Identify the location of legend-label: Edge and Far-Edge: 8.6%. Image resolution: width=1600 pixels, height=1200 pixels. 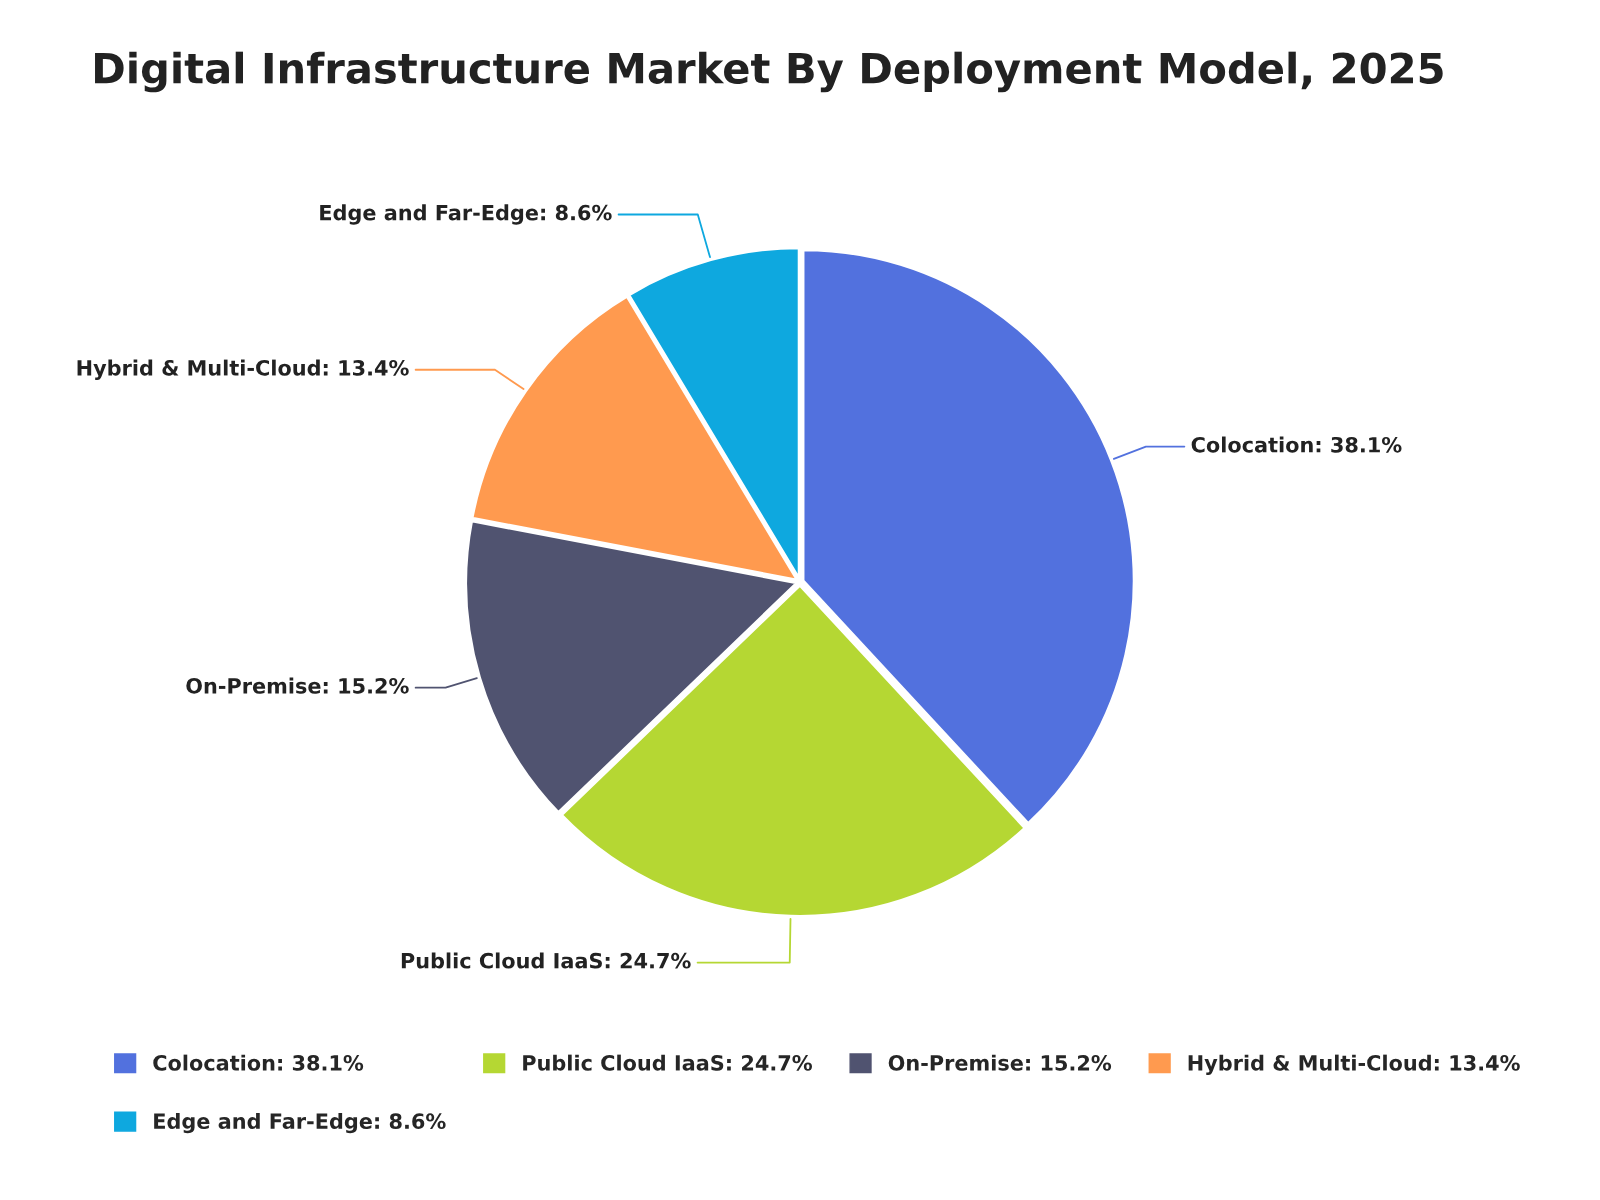
(300, 1123).